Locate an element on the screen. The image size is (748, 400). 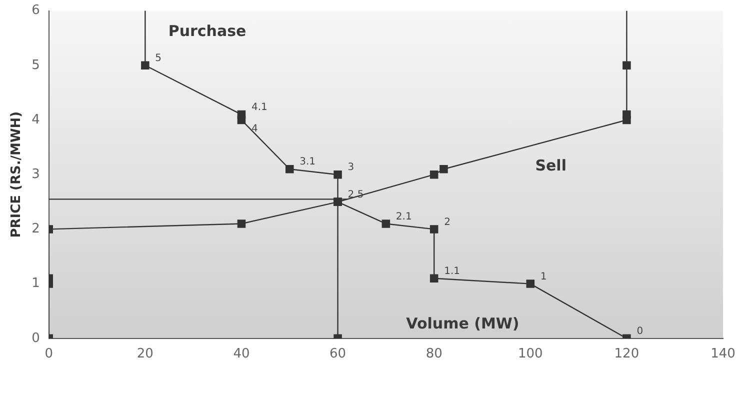
y-tick-label: 0 is located at coordinates (36, 338).